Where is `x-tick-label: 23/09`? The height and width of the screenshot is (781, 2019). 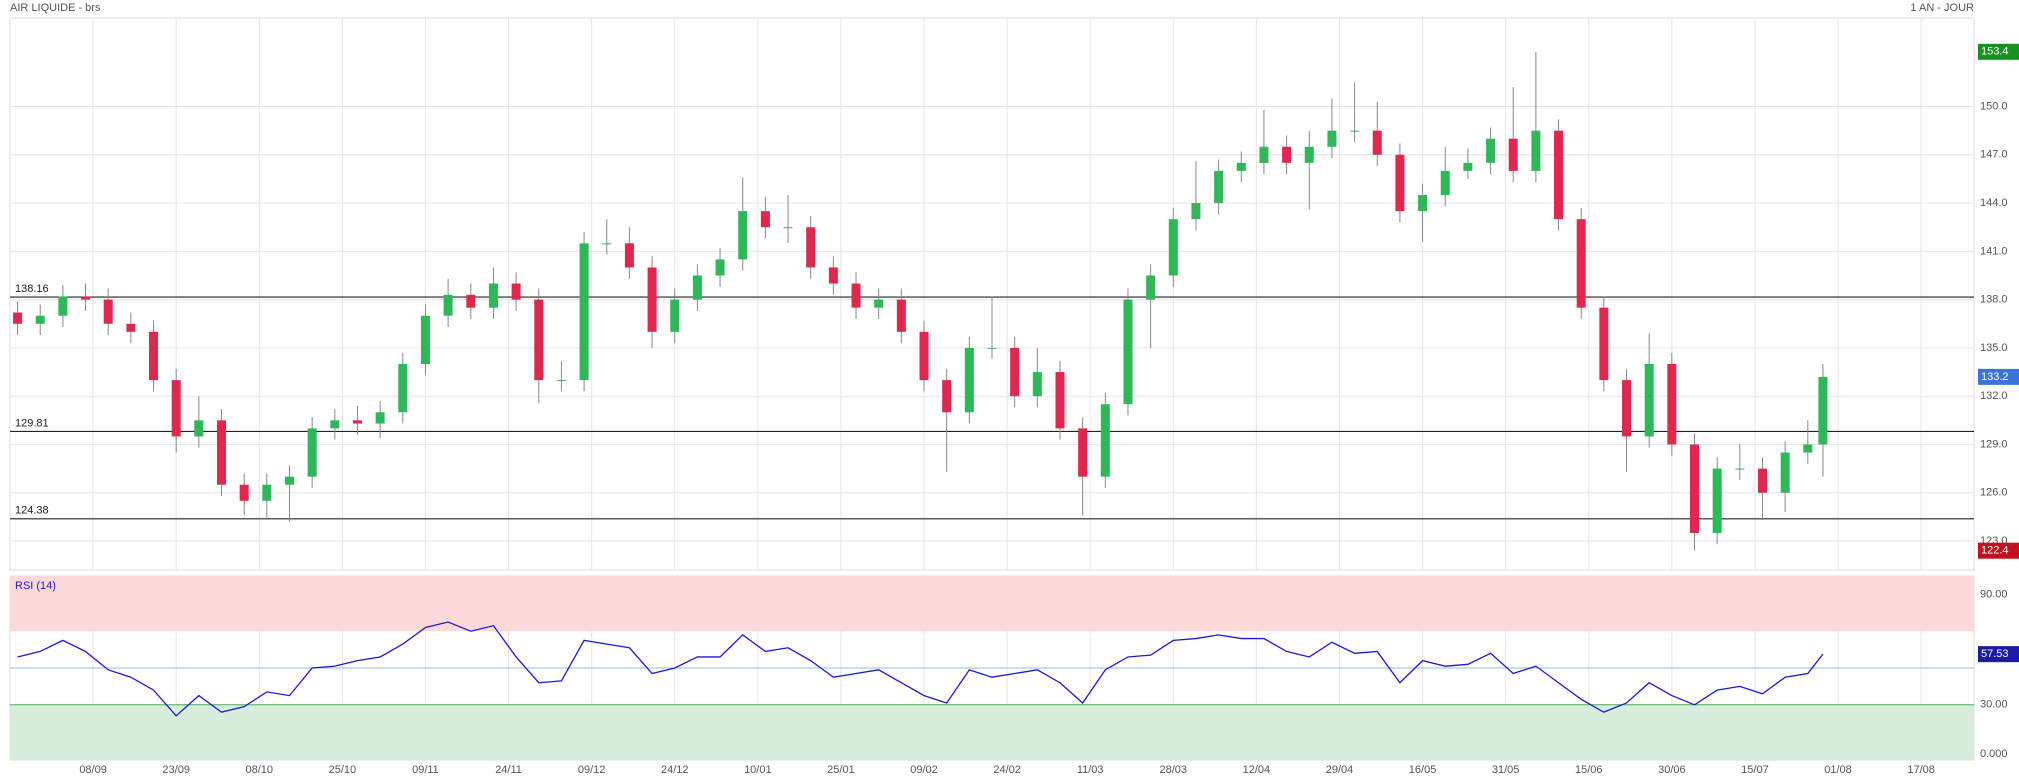
x-tick-label: 23/09 is located at coordinates (176, 770).